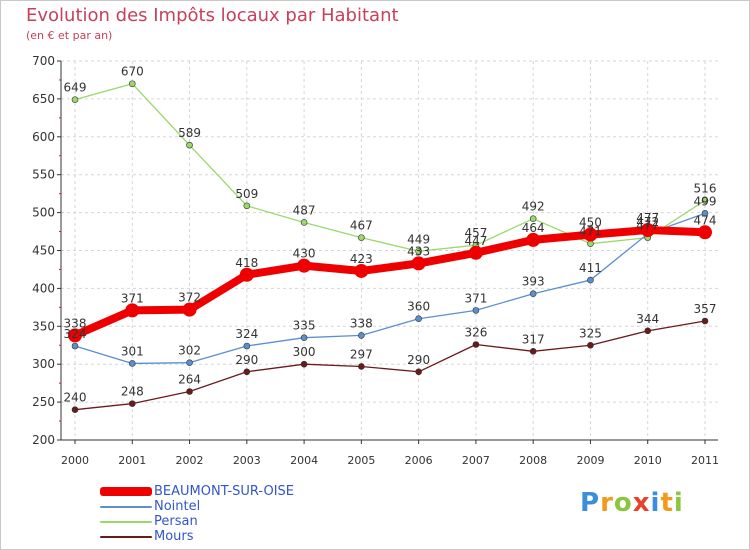 The width and height of the screenshot is (750, 550). I want to click on x-tick-label: 2007, so click(476, 460).